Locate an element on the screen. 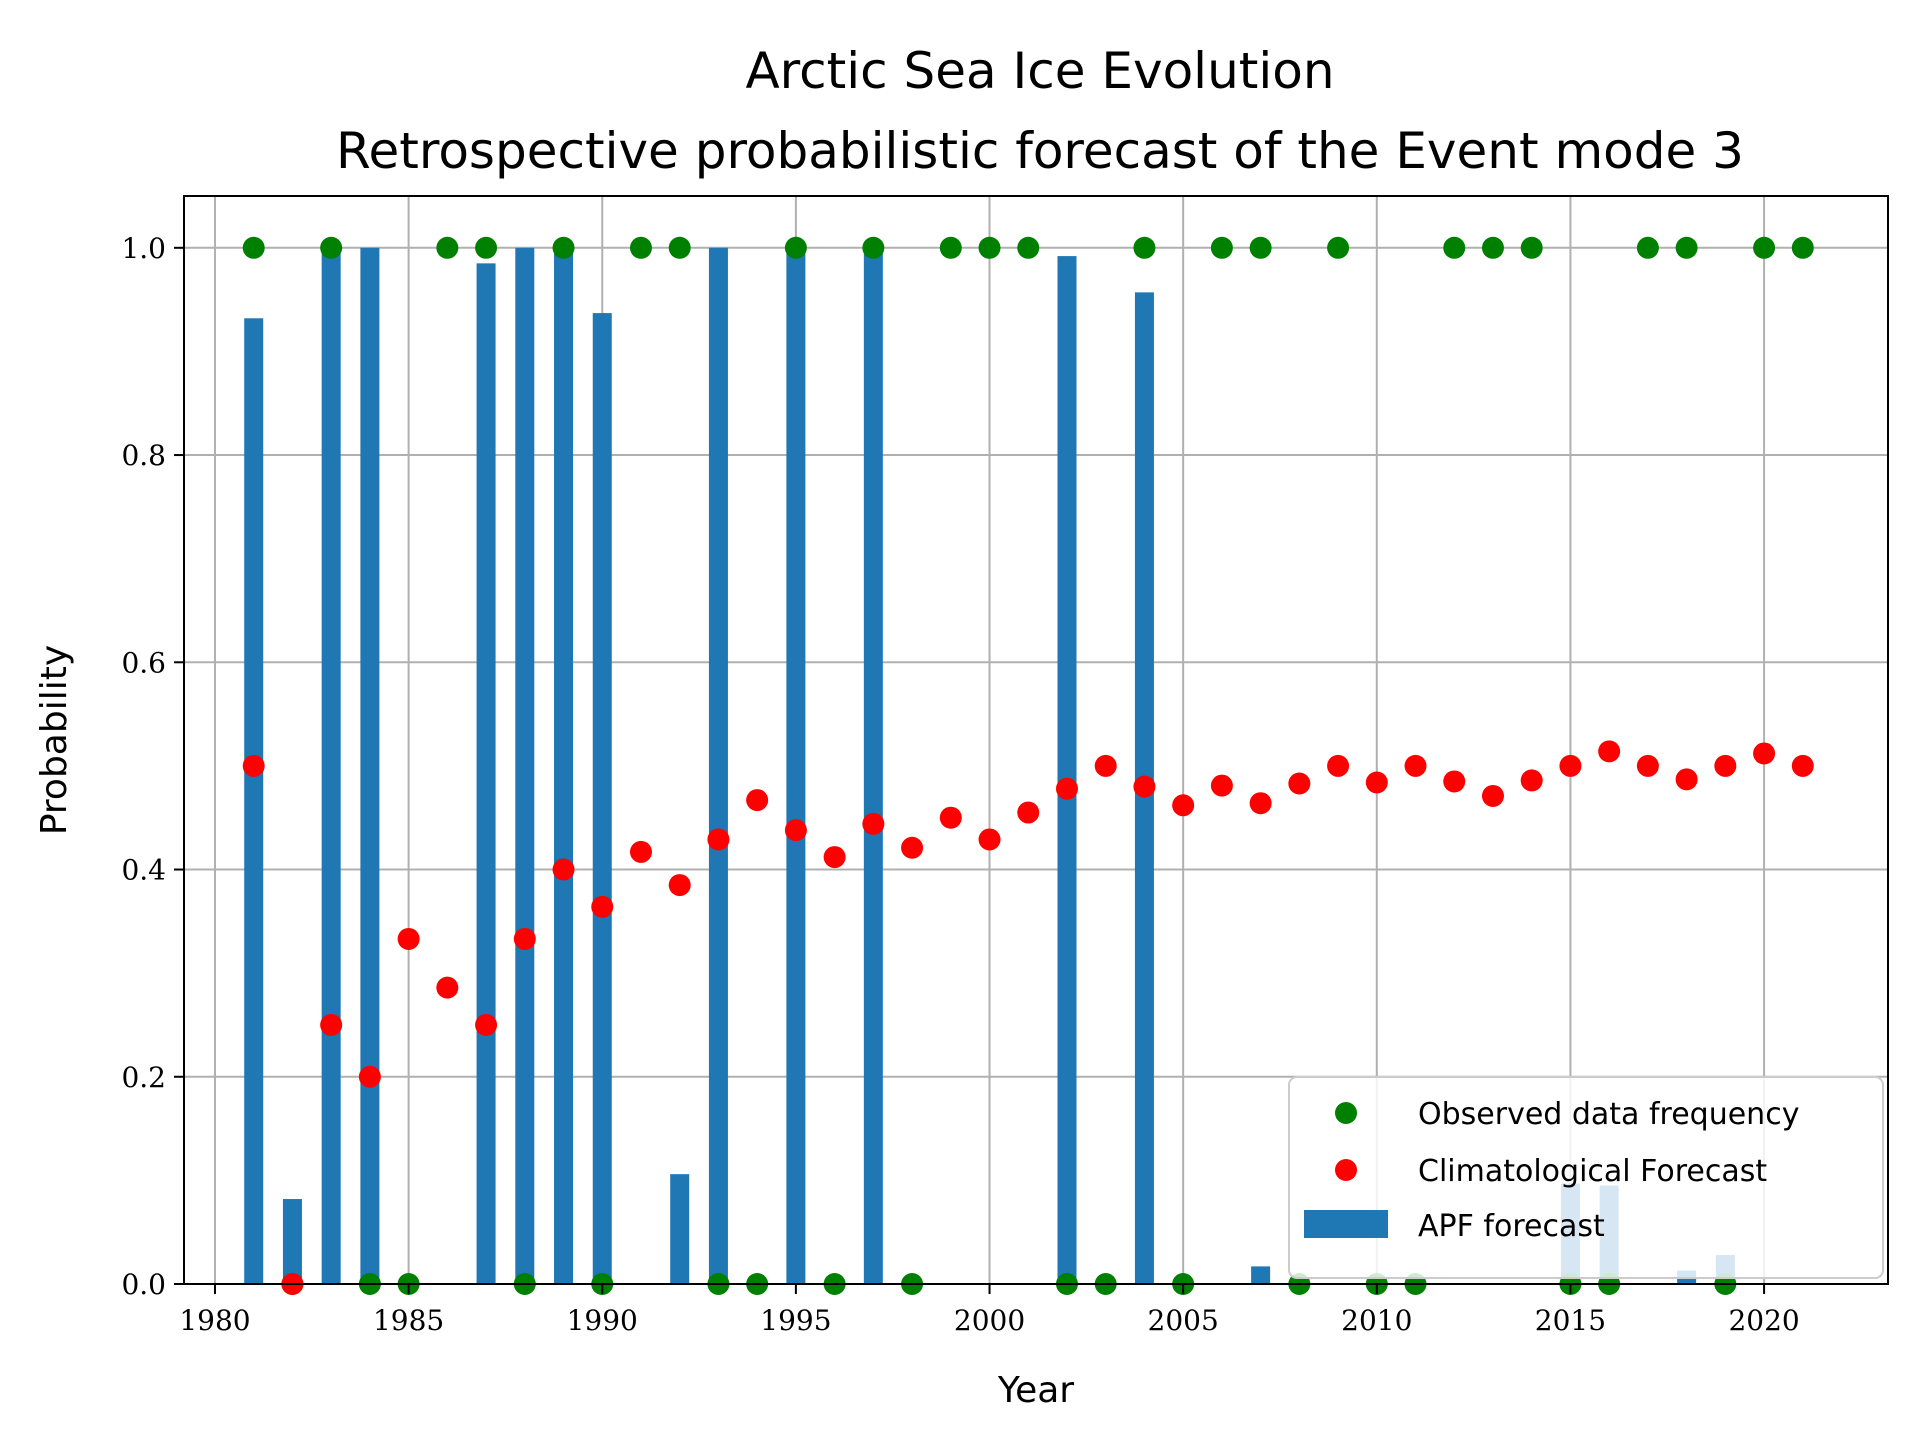 Image resolution: width=1920 pixels, height=1440 pixels. x-tick-label: 1990 is located at coordinates (602, 1320).